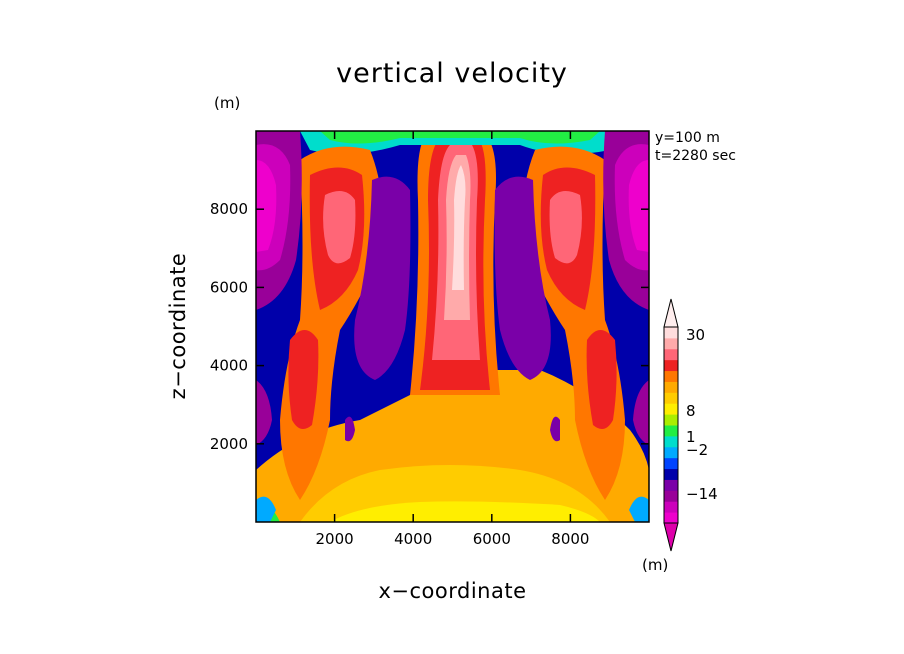 Image resolution: width=904 pixels, height=654 pixels. What do you see at coordinates (452, 591) in the screenshot?
I see `x-axis-label: x−coordinate` at bounding box center [452, 591].